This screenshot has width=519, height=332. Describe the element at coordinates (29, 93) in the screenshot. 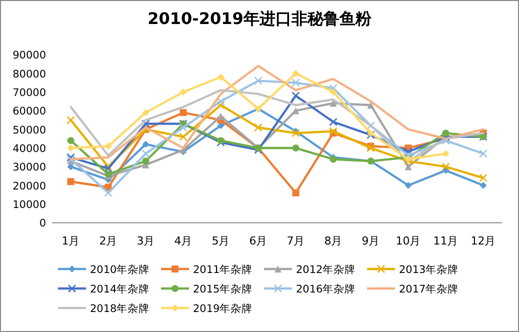

I see `y-tick-label: 70000` at that location.